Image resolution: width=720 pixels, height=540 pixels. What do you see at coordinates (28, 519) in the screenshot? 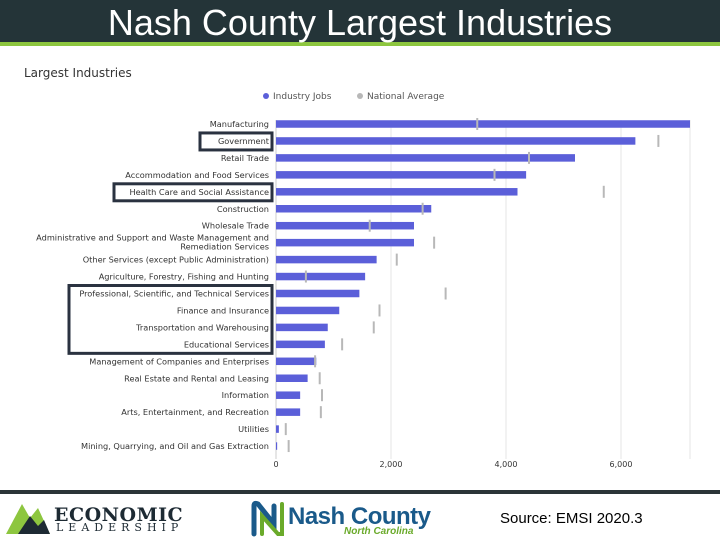
I see `economic-leadership-logo-icon` at bounding box center [28, 519].